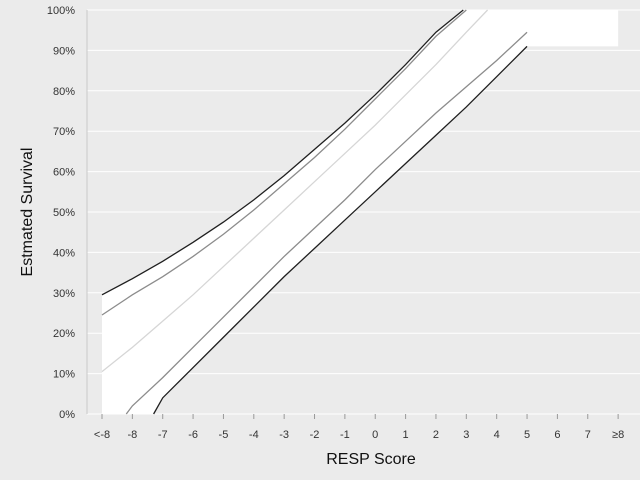 The height and width of the screenshot is (480, 640). What do you see at coordinates (64, 51) in the screenshot?
I see `y-tick-label: 90%` at bounding box center [64, 51].